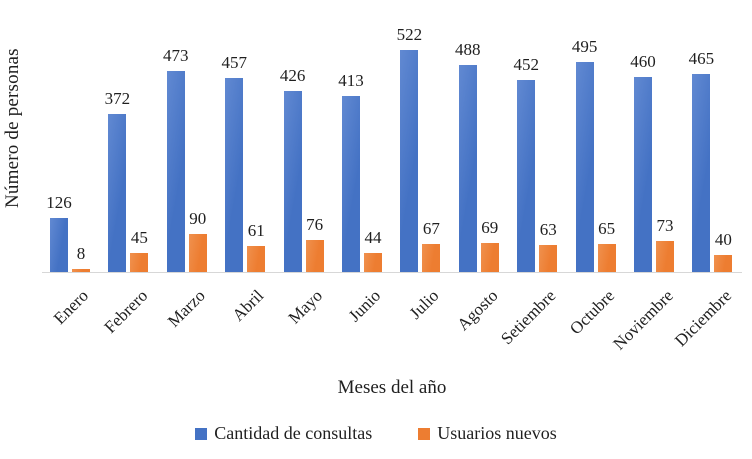 The height and width of the screenshot is (459, 752). Describe the element at coordinates (292, 75) in the screenshot. I see `value-label-consultas-mayo: 426` at that location.